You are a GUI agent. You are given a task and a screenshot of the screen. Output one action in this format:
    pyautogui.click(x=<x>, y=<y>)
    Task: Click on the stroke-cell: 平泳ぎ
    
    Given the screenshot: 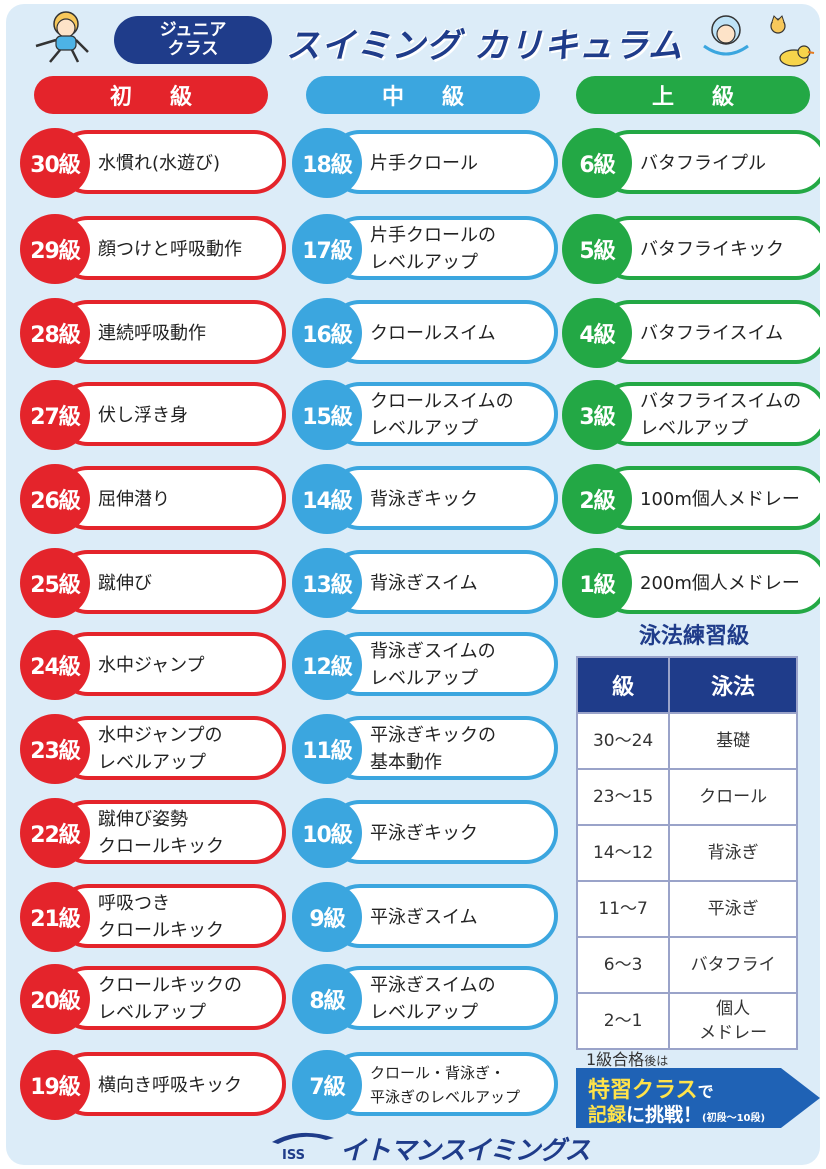 What is the action you would take?
    pyautogui.click(x=733, y=909)
    